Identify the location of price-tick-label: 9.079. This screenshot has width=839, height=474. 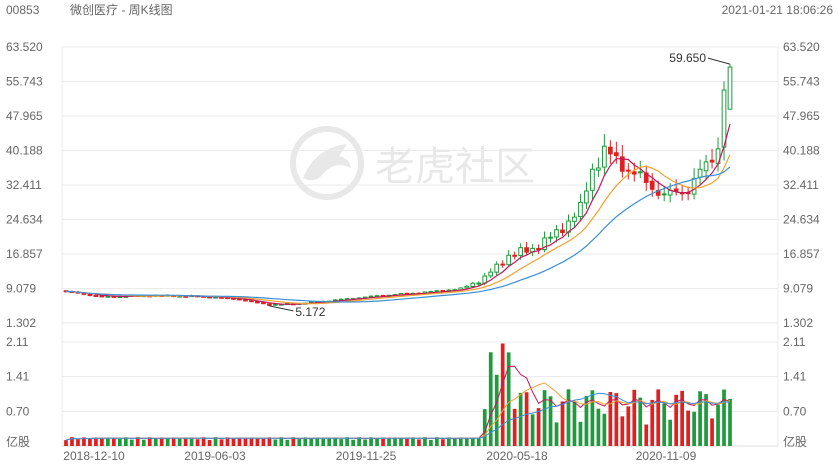
(21, 289).